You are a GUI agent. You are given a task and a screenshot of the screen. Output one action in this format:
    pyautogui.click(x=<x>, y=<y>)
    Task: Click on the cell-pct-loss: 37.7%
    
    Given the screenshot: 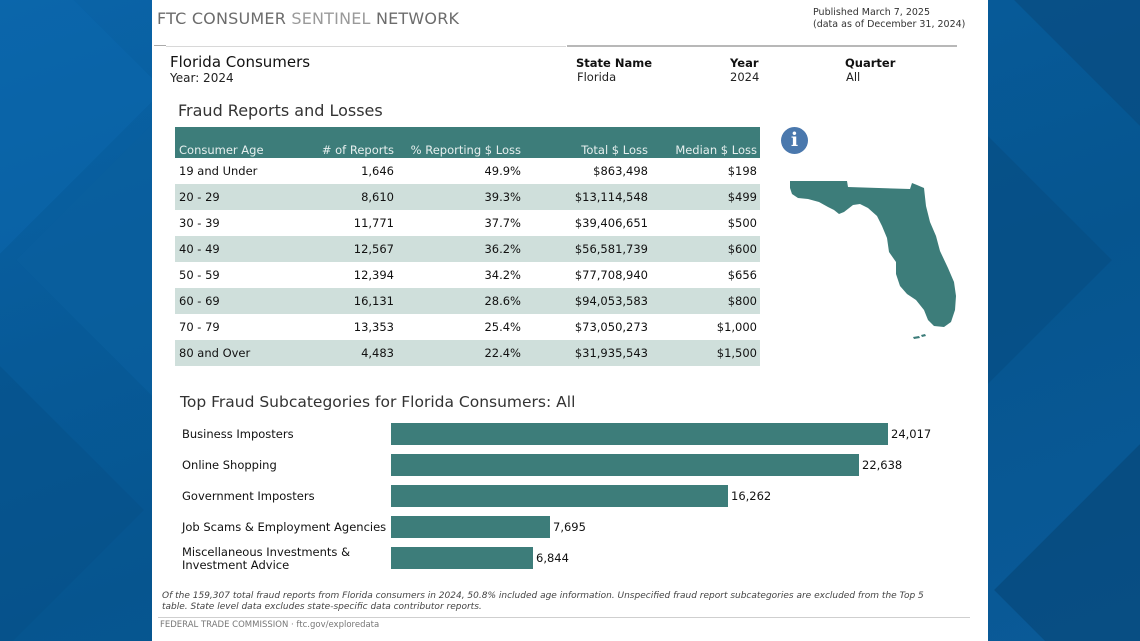 What is the action you would take?
    pyautogui.click(x=502, y=223)
    